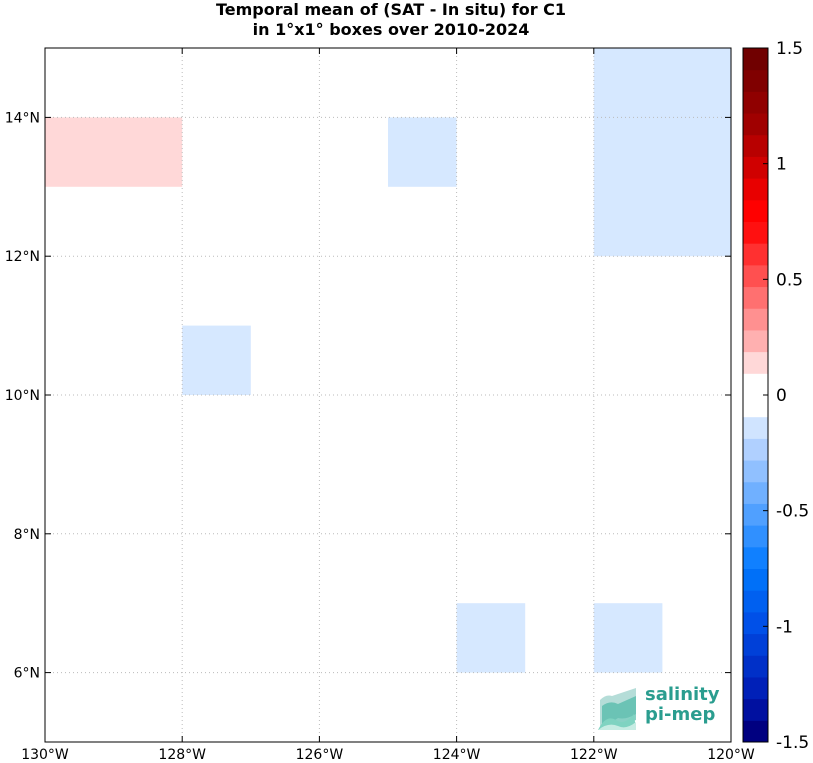  What do you see at coordinates (792, 743) in the screenshot?
I see `colorbar-tick-label: -1.5` at bounding box center [792, 743].